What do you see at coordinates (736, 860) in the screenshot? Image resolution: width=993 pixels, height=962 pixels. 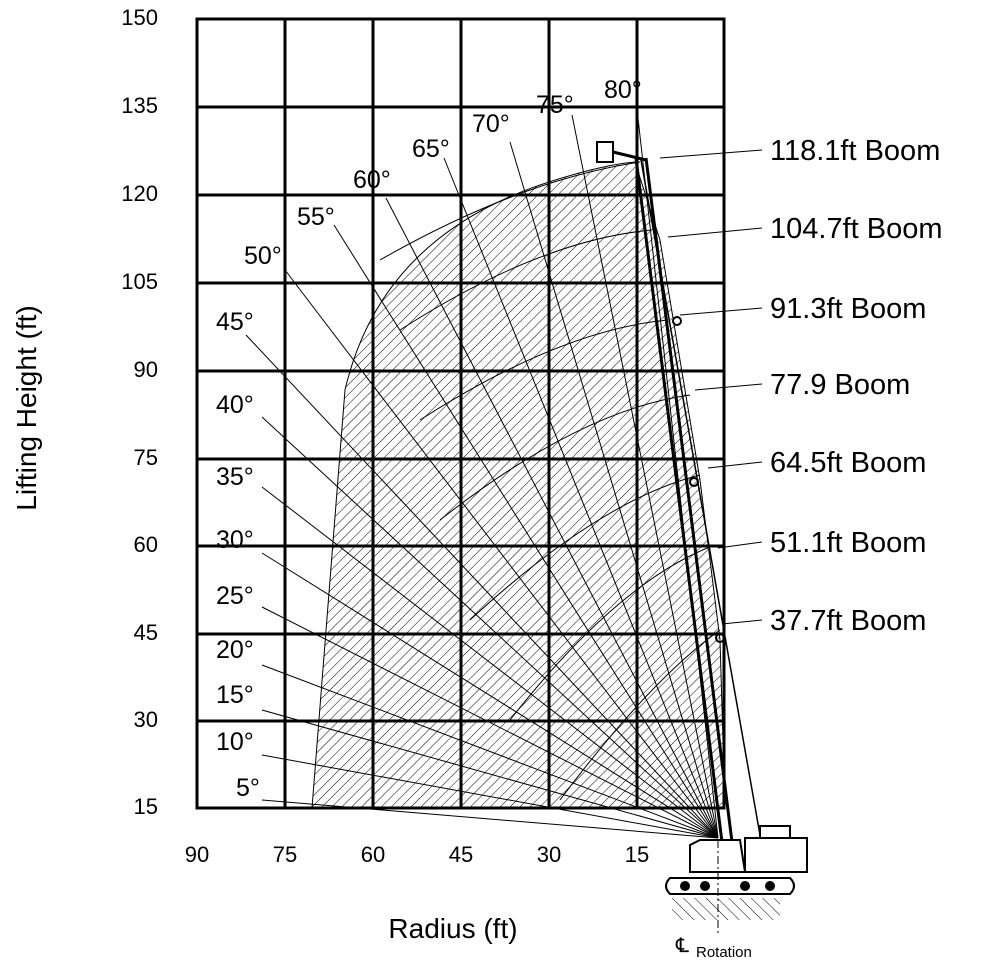 I see `crane-body` at bounding box center [736, 860].